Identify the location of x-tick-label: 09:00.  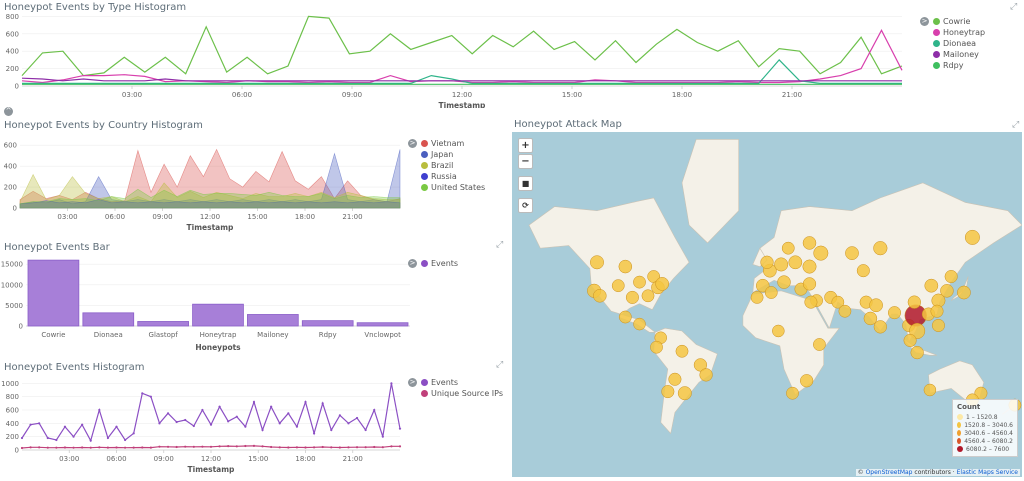
(352, 95).